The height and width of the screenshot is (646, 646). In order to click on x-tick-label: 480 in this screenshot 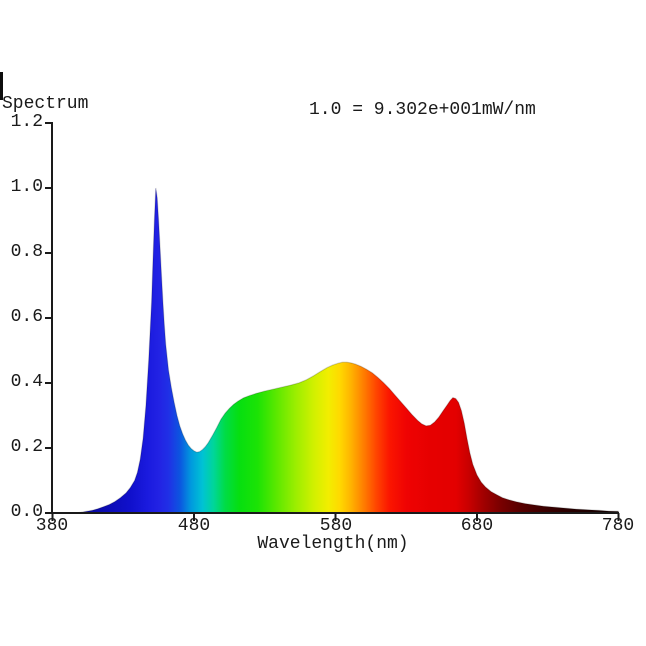, I will do `click(194, 526)`.